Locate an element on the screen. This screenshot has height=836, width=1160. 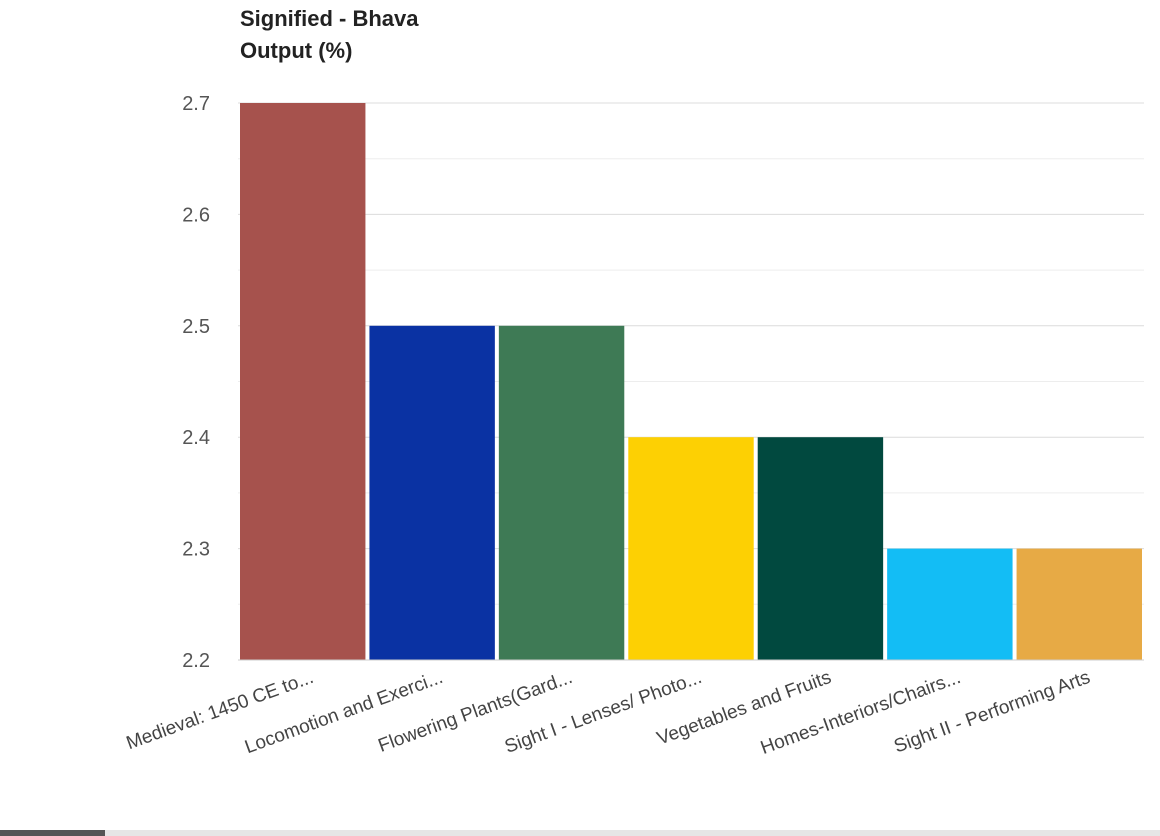
scrollbar-thumb is located at coordinates (52, 833).